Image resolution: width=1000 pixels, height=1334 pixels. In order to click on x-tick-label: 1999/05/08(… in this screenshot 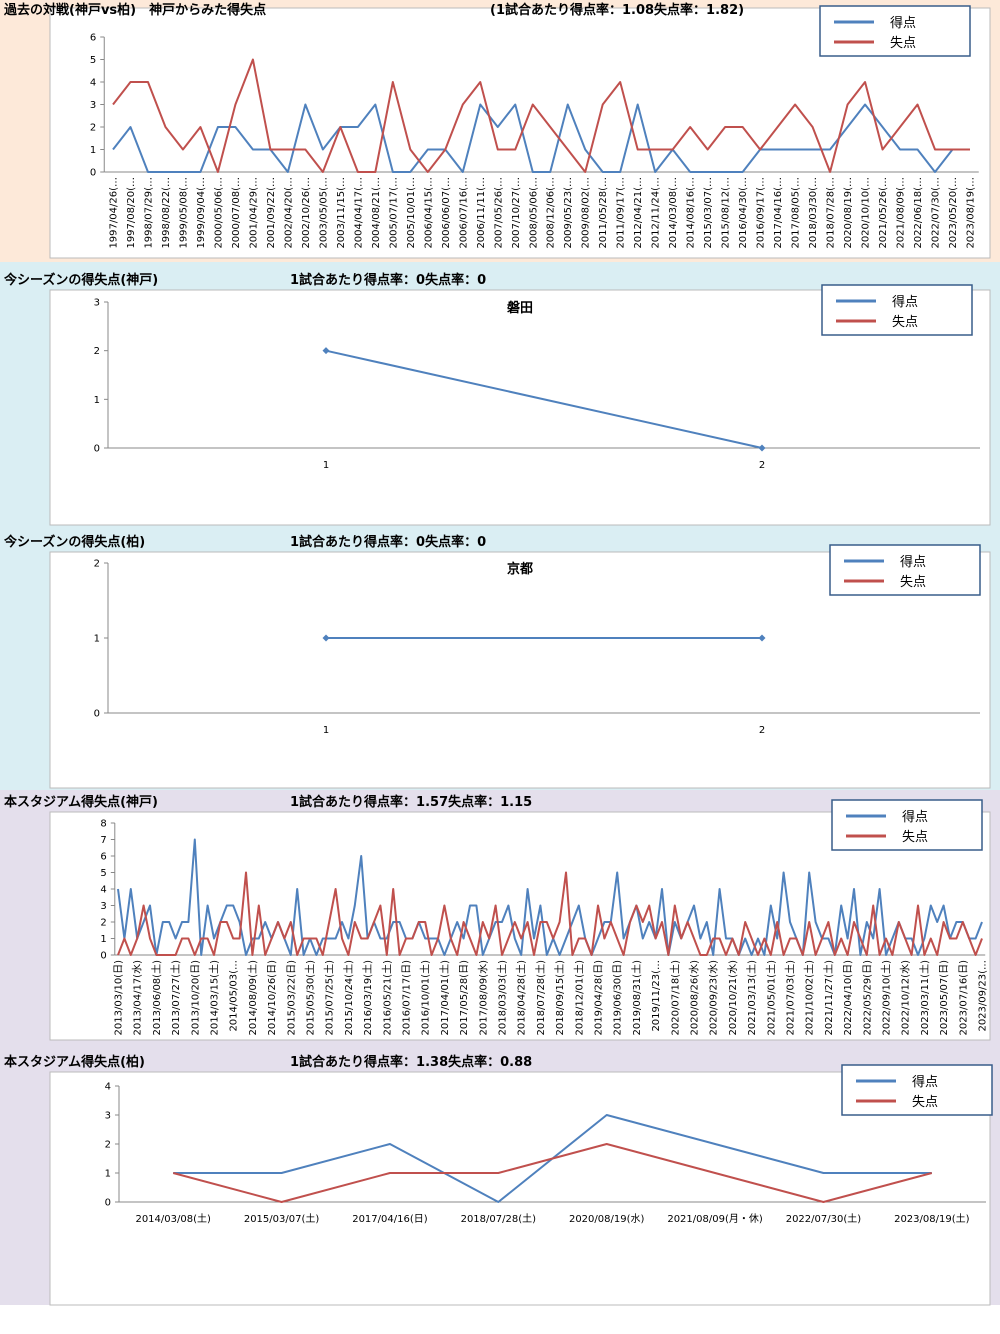, I will do `click(183, 213)`.